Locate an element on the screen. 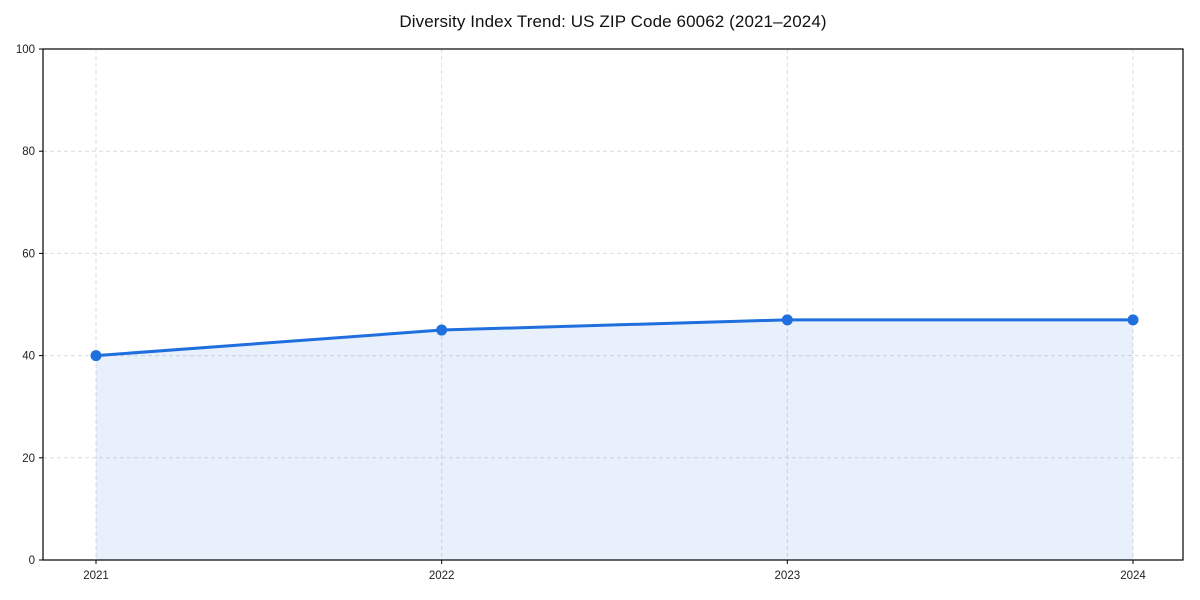 The width and height of the screenshot is (1200, 600). x-tick-label: 2024 is located at coordinates (1133, 576).